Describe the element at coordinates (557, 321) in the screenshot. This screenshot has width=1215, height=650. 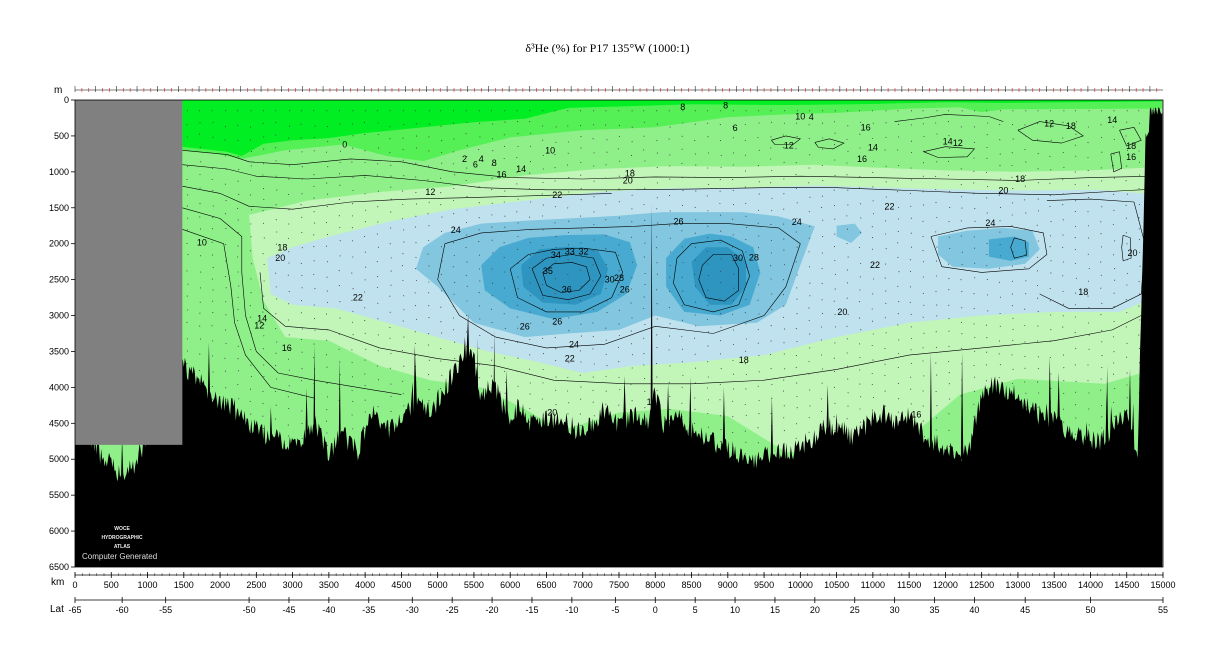
I see `contour-label: 26` at that location.